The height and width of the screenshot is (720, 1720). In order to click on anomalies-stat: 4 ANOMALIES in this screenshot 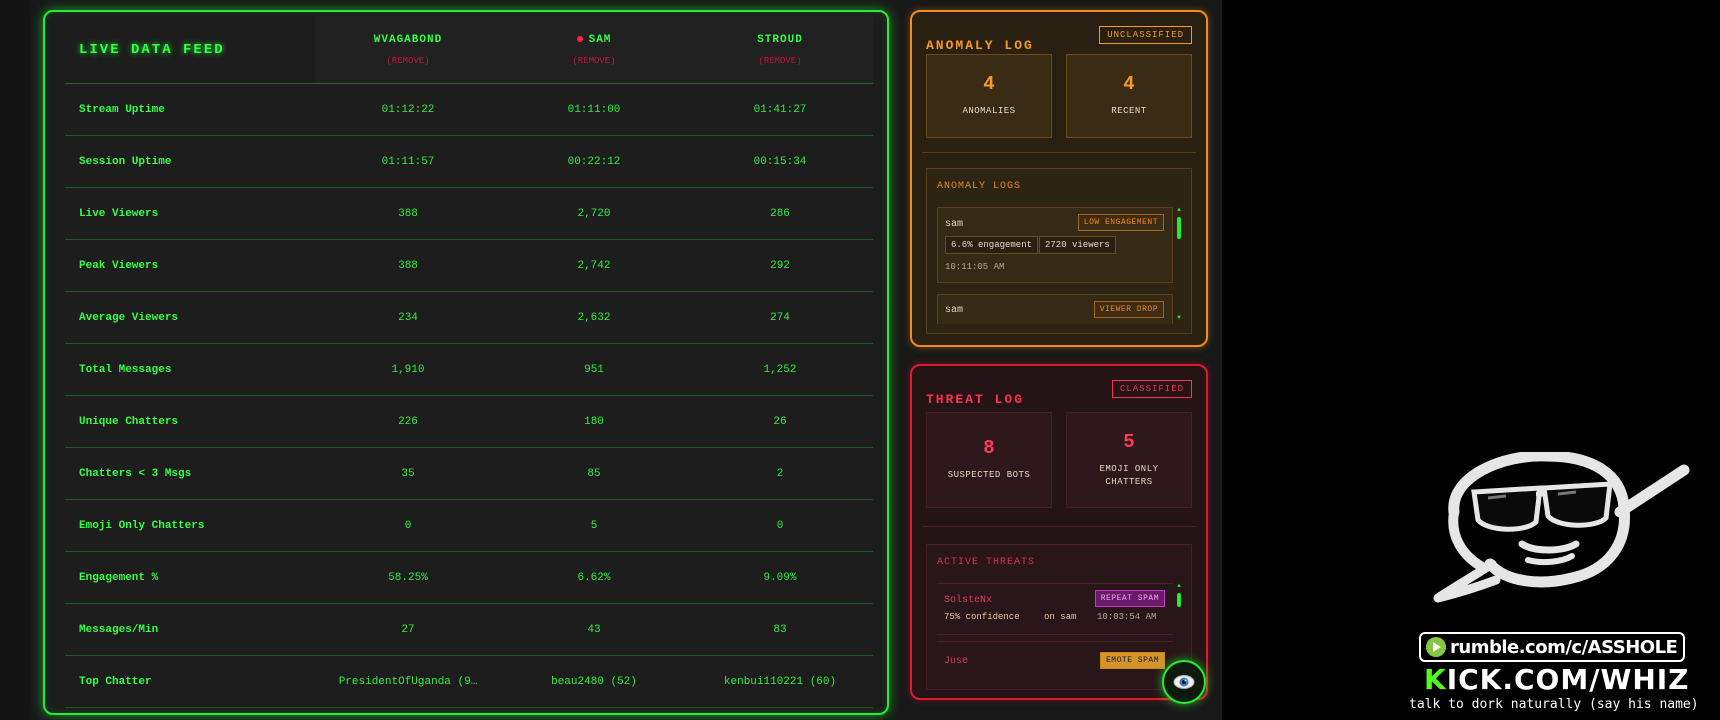, I will do `click(989, 96)`.